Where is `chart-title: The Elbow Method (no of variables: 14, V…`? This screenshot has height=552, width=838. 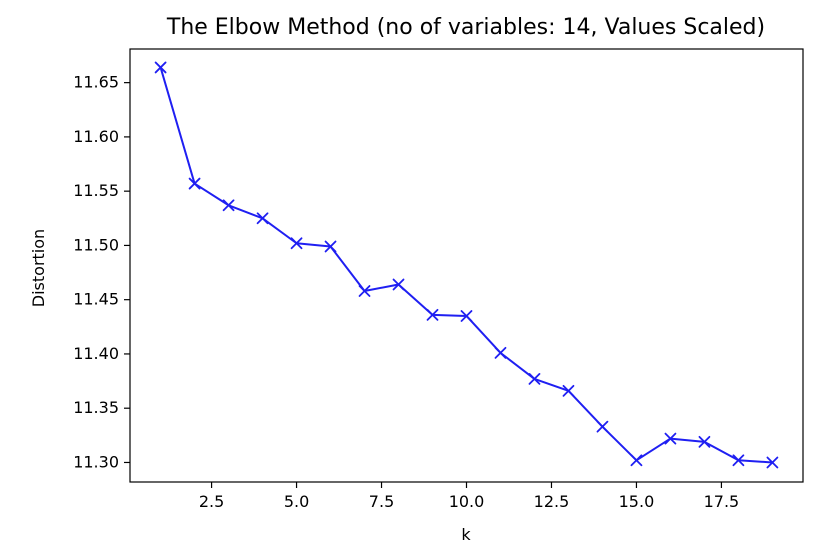
chart-title: The Elbow Method (no of variables: 14, V… is located at coordinates (465, 27).